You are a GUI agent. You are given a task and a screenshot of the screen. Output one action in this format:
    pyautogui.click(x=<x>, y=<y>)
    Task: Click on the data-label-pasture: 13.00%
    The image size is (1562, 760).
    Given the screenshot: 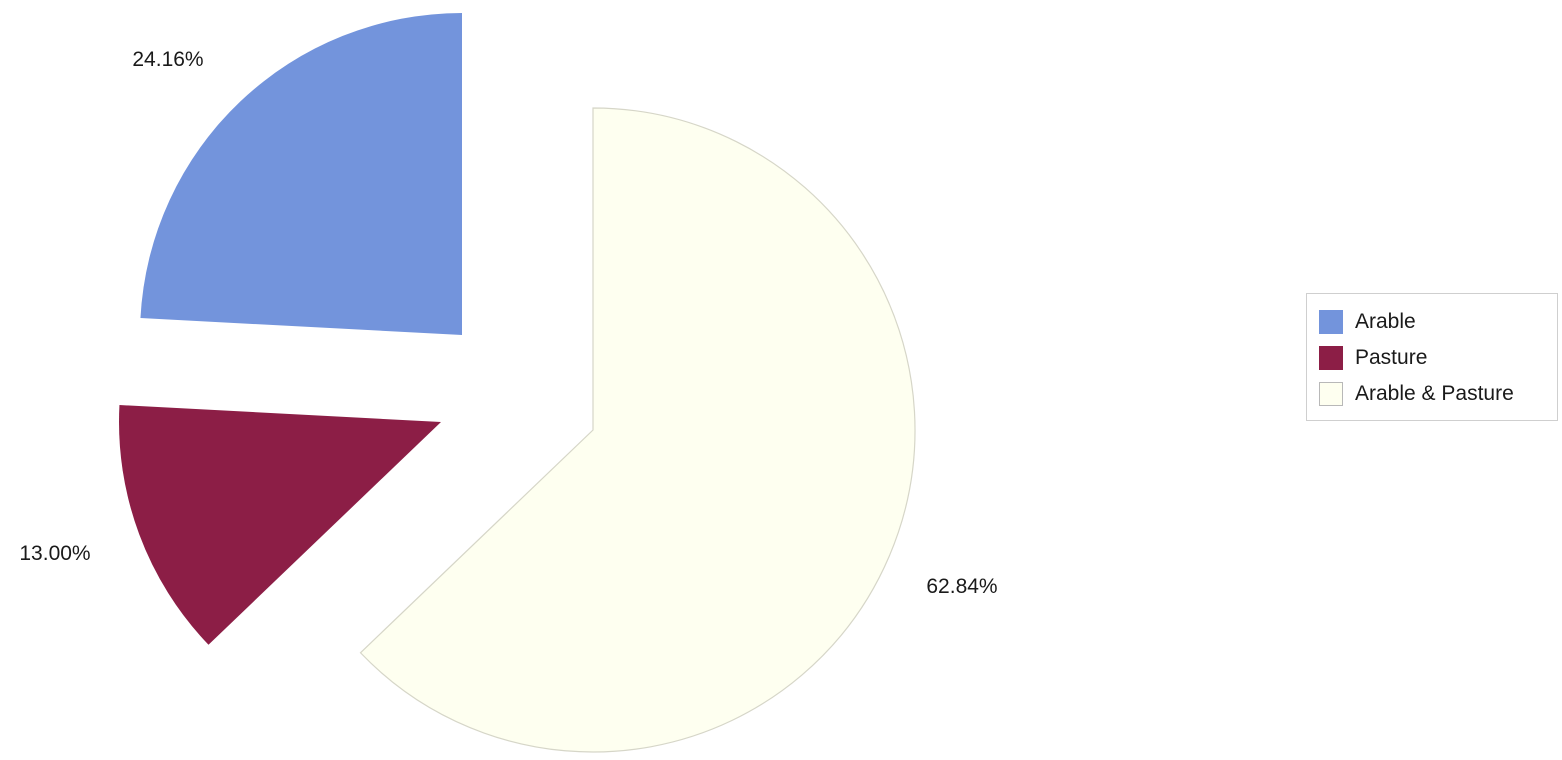 What is the action you would take?
    pyautogui.click(x=54, y=553)
    